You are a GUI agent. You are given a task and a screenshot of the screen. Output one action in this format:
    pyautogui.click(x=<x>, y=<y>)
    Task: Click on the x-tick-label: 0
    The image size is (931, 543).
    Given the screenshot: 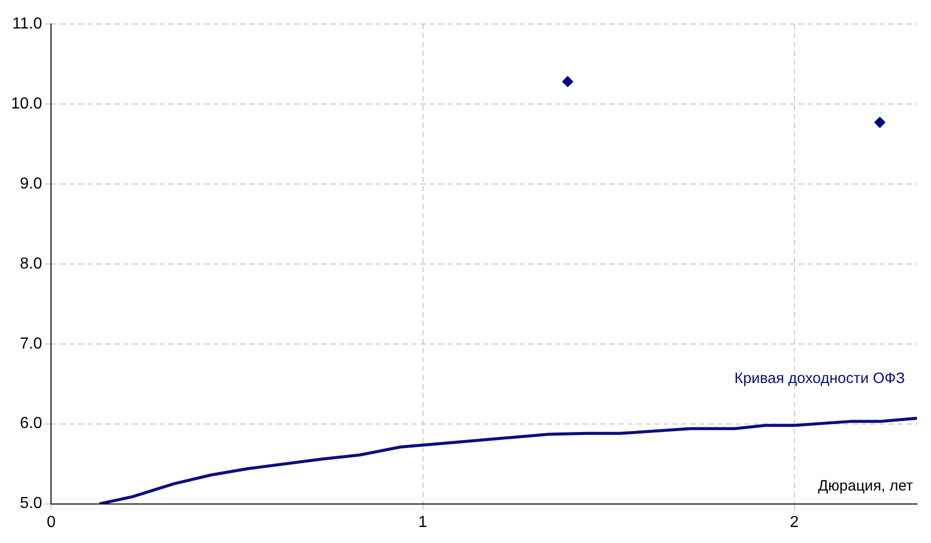 What is the action you would take?
    pyautogui.click(x=51, y=522)
    